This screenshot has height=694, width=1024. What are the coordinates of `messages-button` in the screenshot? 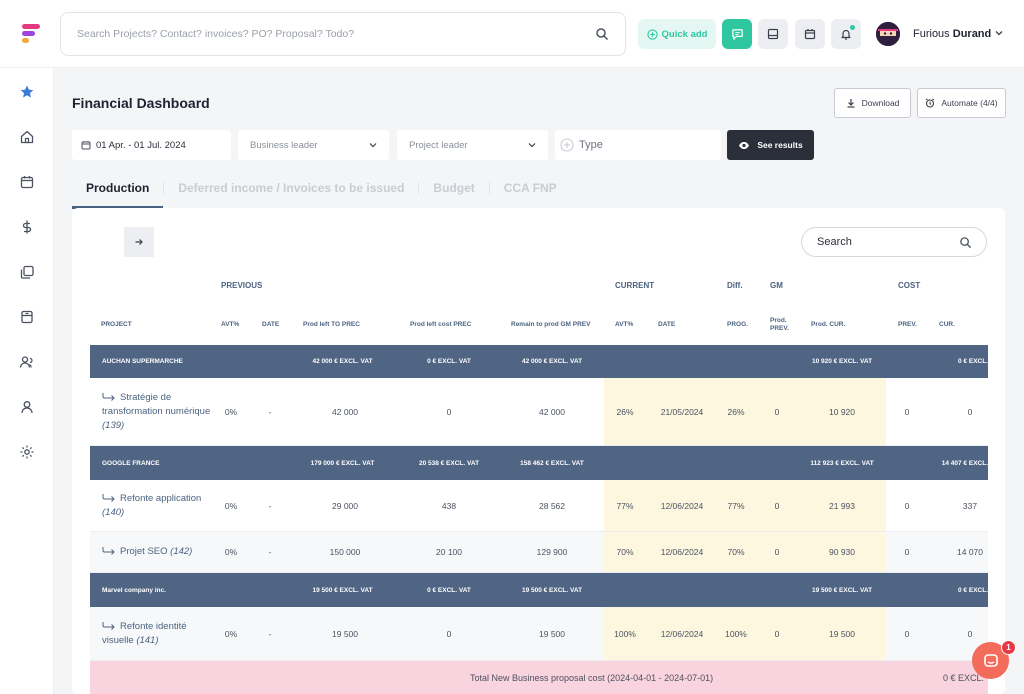 It's located at (737, 34).